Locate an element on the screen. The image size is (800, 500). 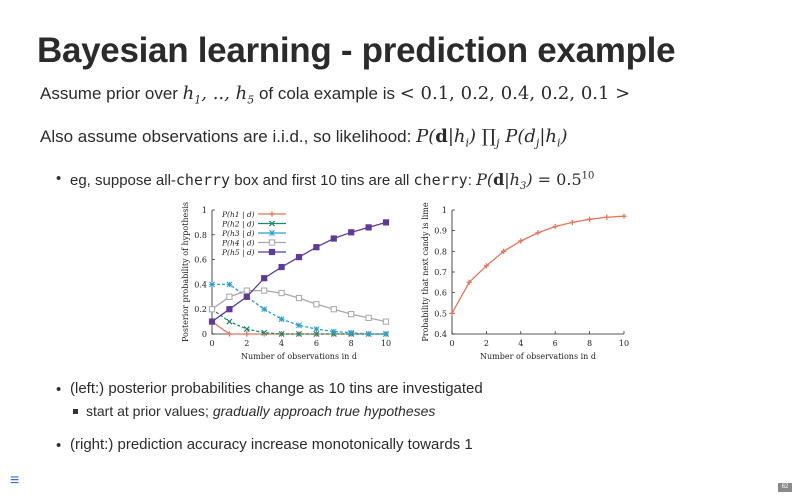
y-axis-label: Probability that next candy is lime is located at coordinates (425, 272).